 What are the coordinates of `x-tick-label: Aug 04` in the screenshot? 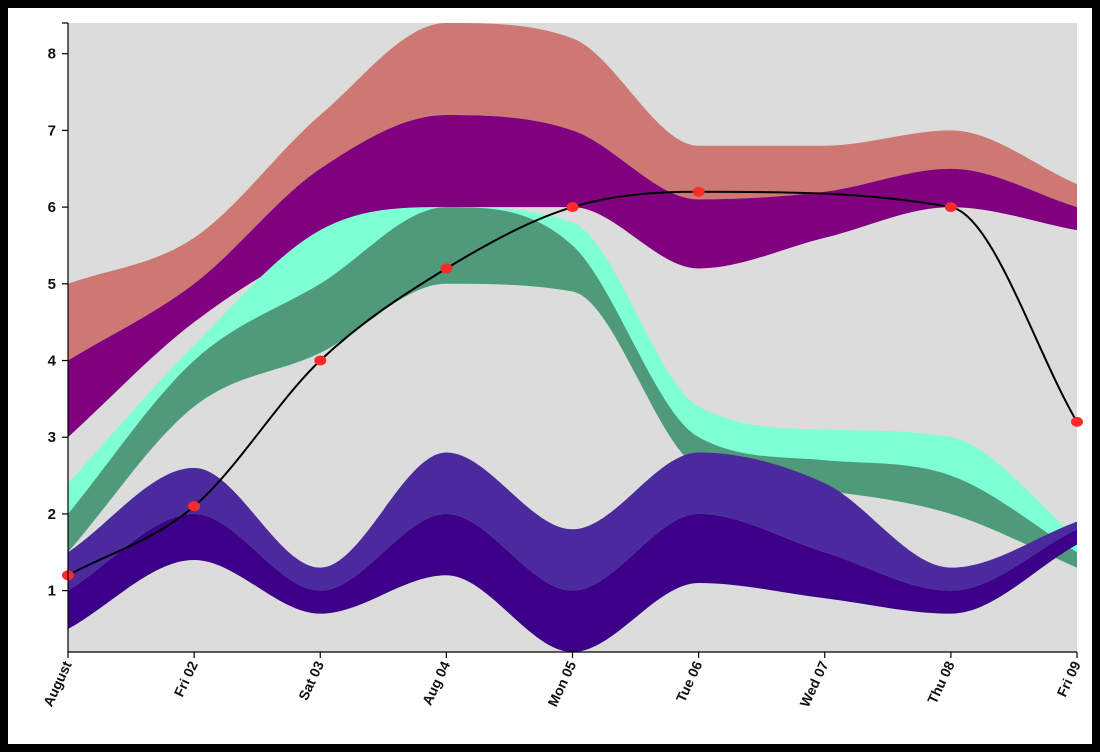 It's located at (436, 682).